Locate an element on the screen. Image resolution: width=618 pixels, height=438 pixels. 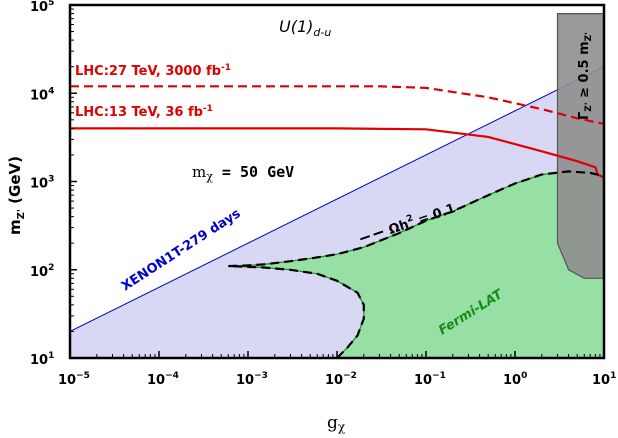
x-tick-label: 10⁻¹ is located at coordinates (430, 379).